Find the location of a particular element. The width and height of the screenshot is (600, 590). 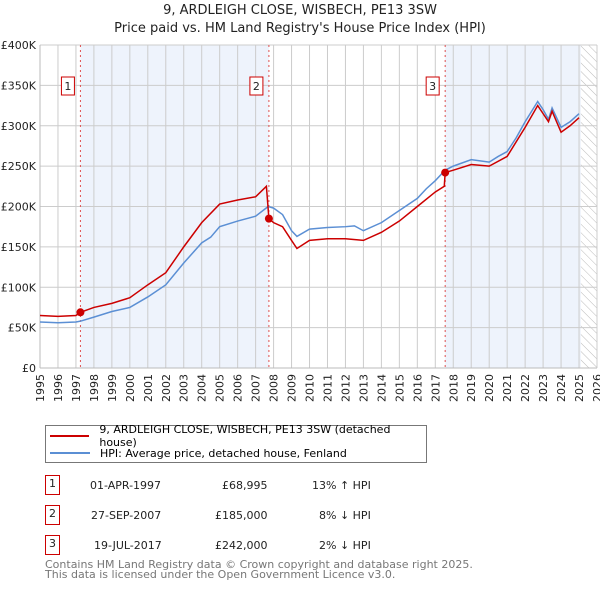

x-tick-label: 2024 is located at coordinates (561, 388).